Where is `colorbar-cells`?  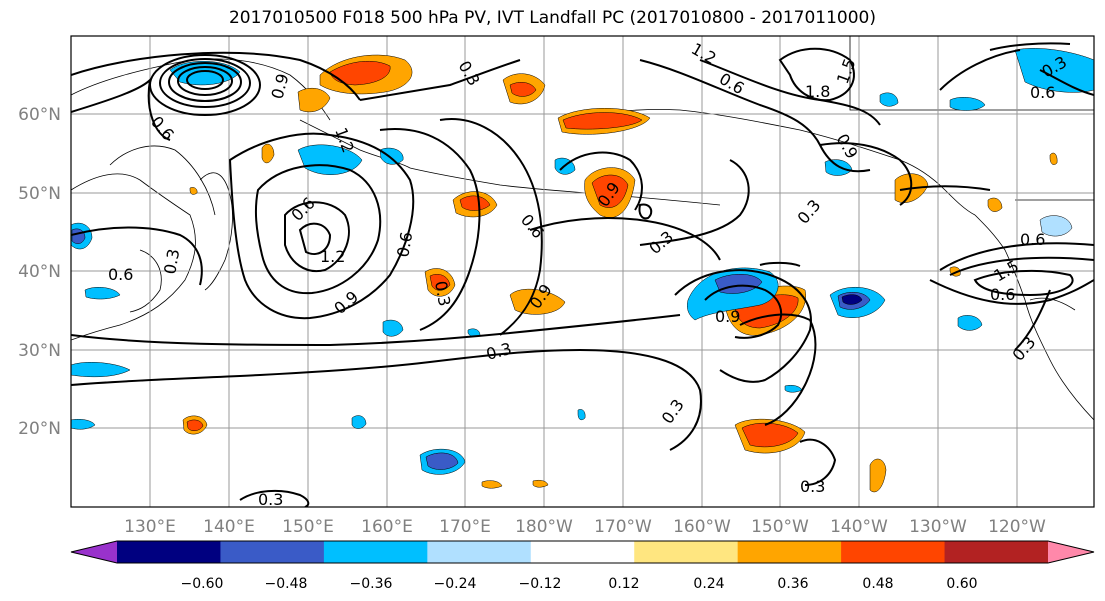 colorbar-cells is located at coordinates (582, 552).